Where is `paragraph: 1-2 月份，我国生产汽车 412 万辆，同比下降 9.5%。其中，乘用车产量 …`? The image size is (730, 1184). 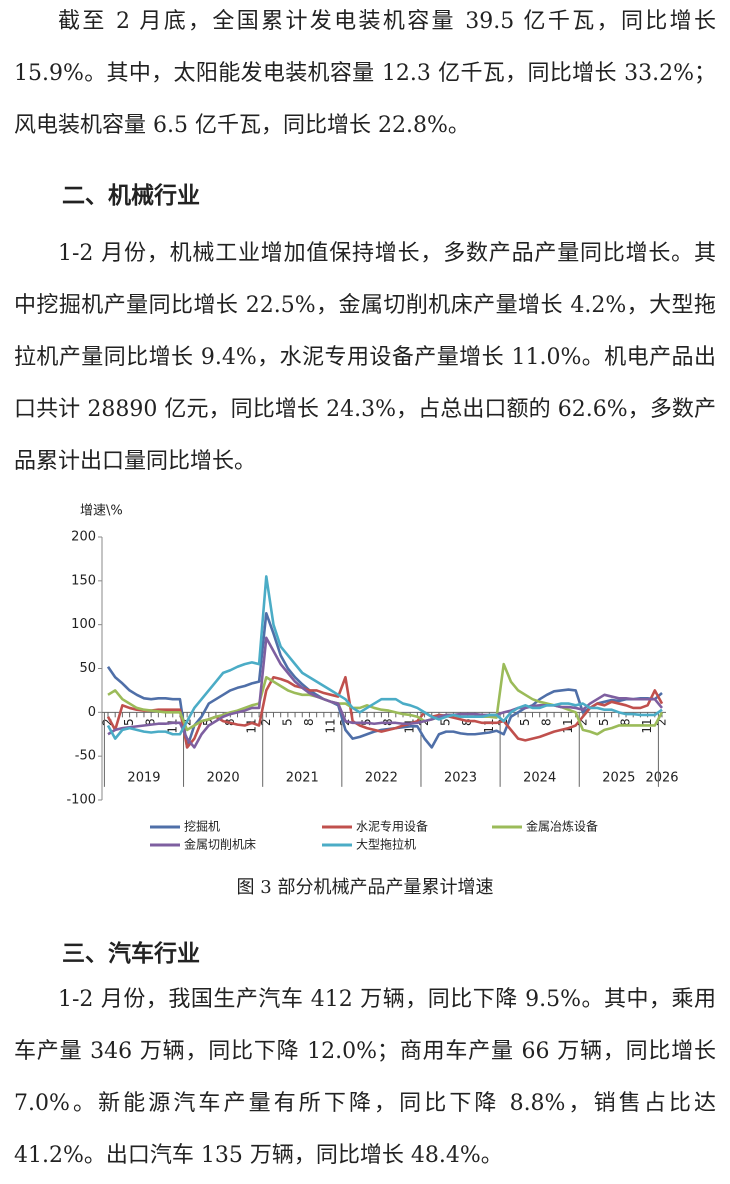
paragraph: 1-2 月份，我国生产汽车 412 万辆，同比下降 9.5%。其中，乘用车产量 … is located at coordinates (365, 1077).